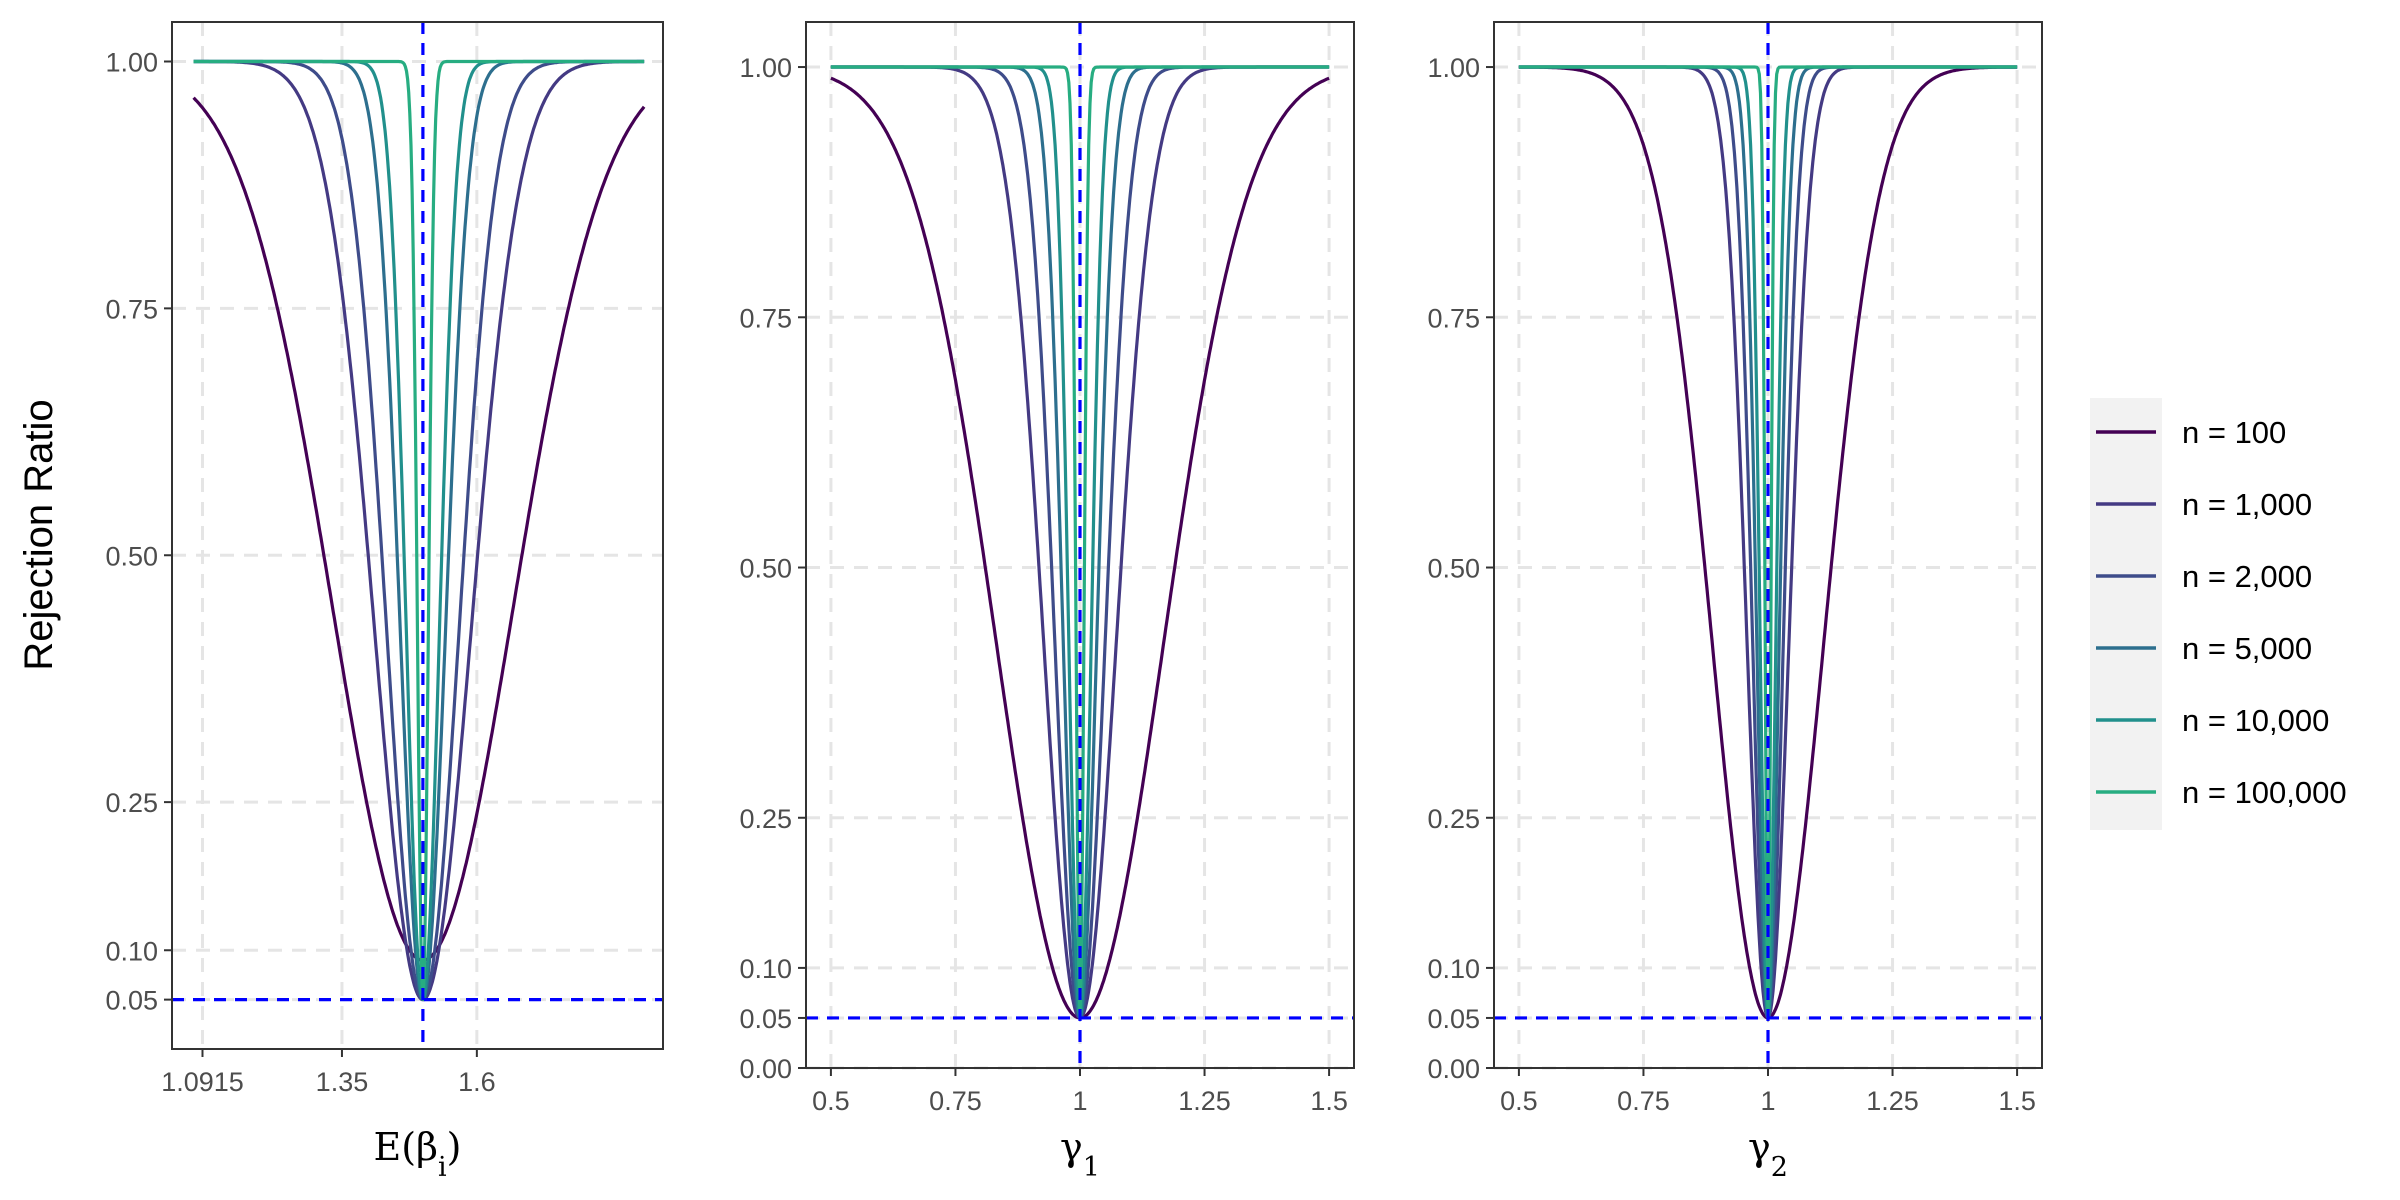 The height and width of the screenshot is (1200, 2400). I want to click on legend-item: n = 10,000, so click(2212, 720).